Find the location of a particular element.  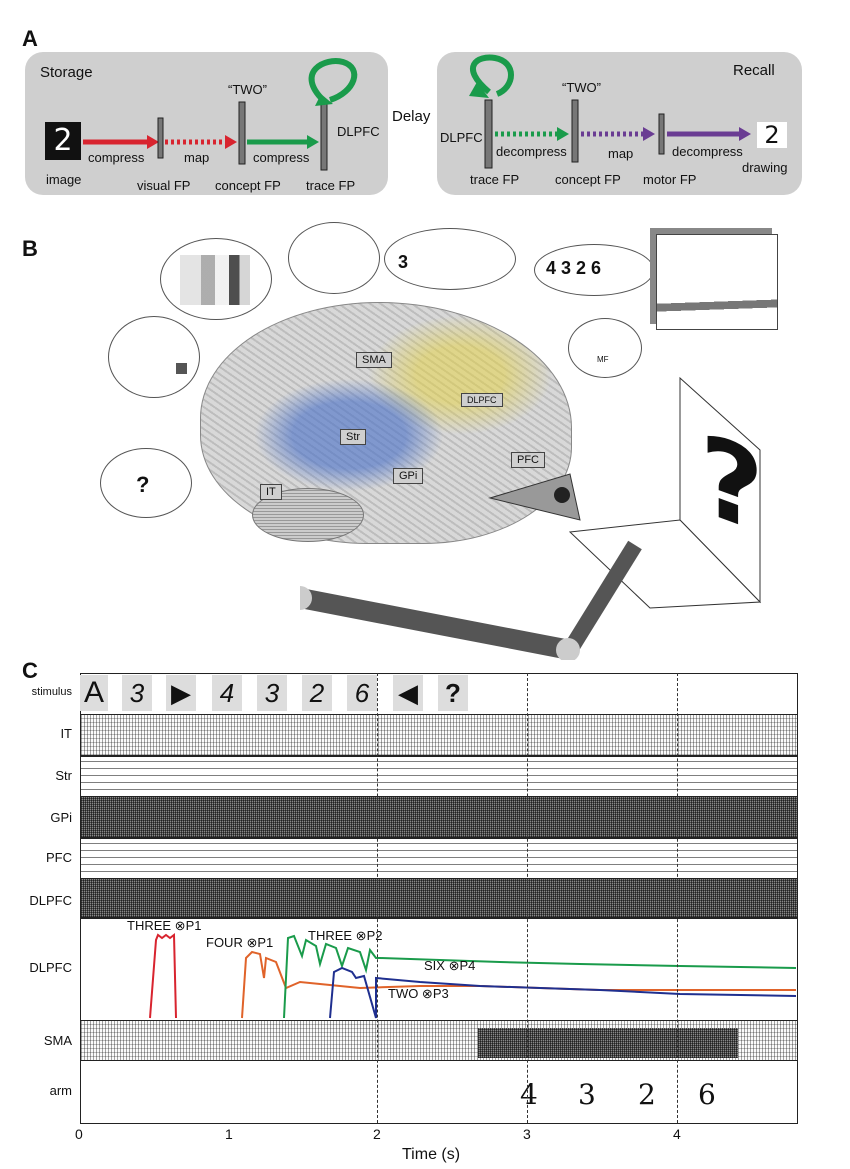

arm-row is located at coordinates (439, 1092).